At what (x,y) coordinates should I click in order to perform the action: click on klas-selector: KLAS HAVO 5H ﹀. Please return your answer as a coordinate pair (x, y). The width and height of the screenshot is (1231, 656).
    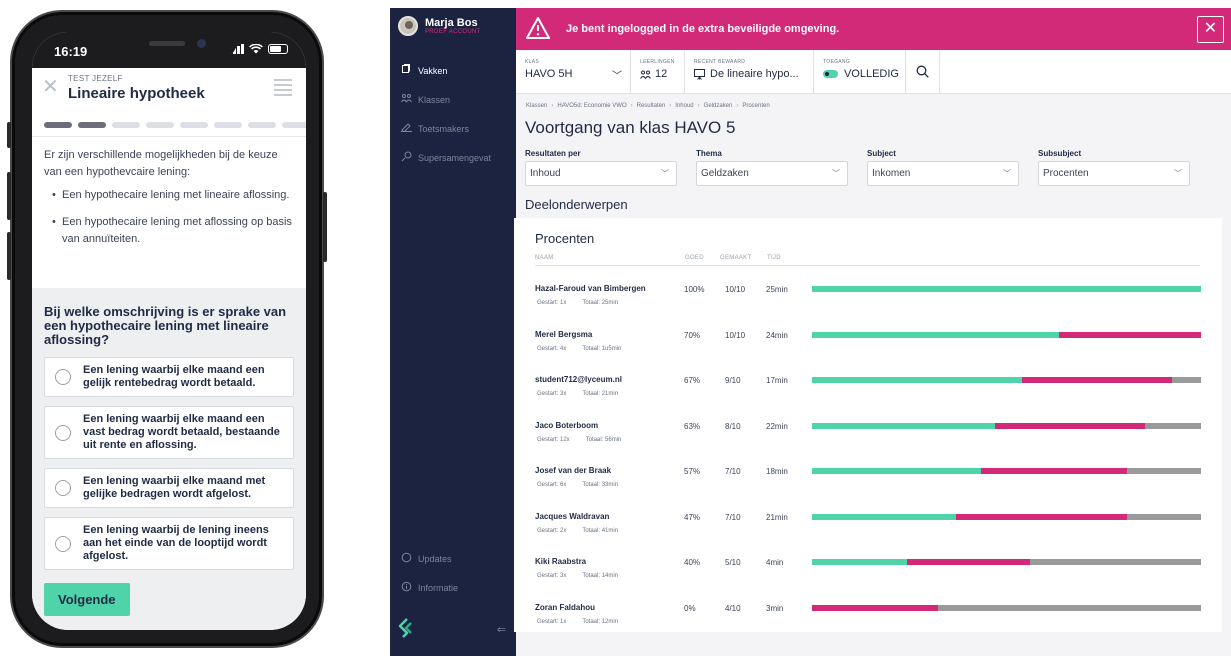
    Looking at the image, I should click on (573, 71).